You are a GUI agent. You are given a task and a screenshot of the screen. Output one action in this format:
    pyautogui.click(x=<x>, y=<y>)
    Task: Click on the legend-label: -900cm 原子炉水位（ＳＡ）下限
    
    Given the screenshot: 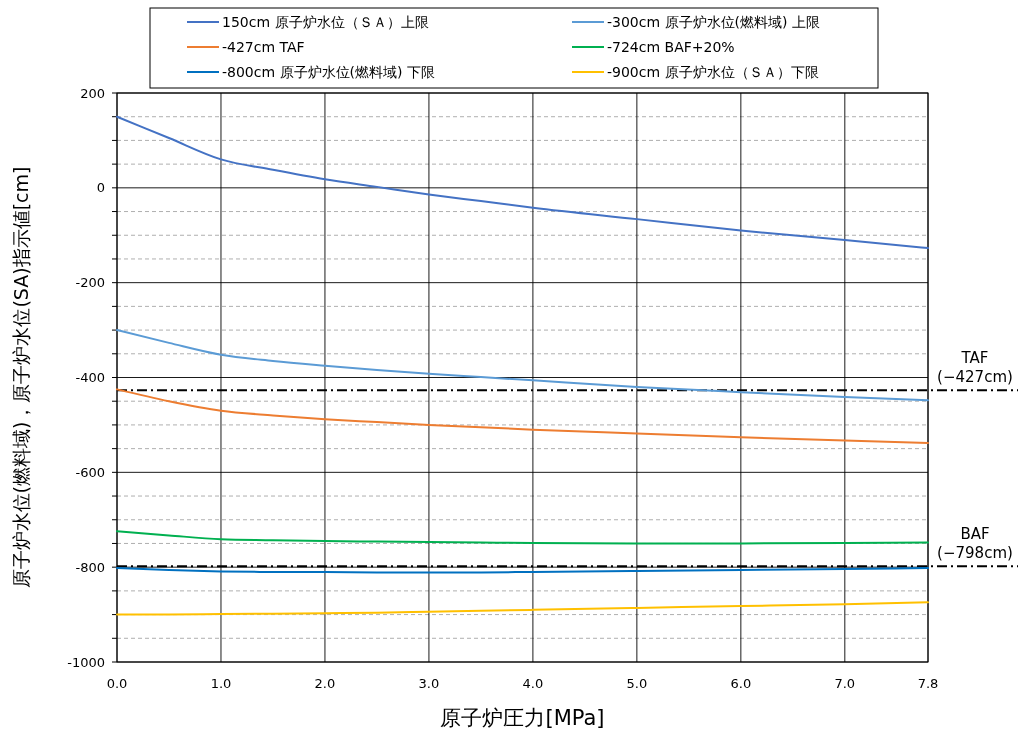 What is the action you would take?
    pyautogui.click(x=713, y=71)
    